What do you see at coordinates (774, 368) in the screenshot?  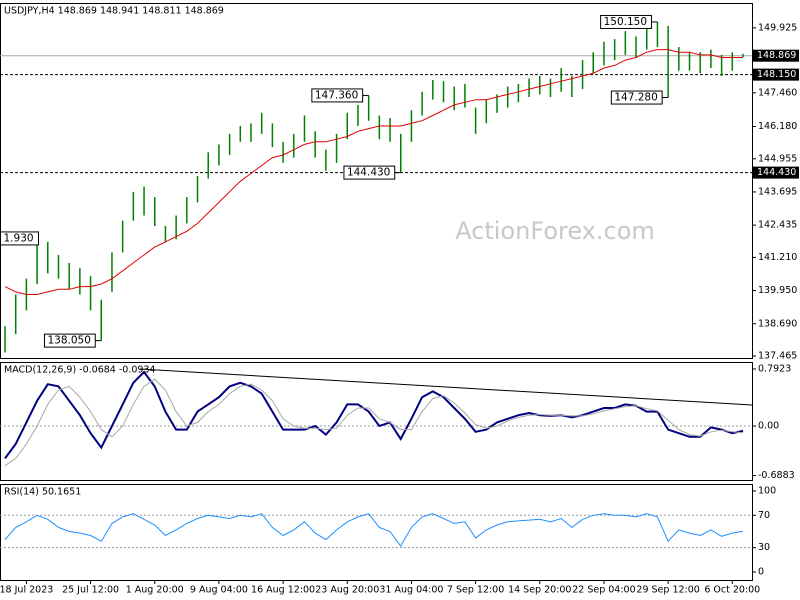 I see `y-tick-label: 0.7923` at bounding box center [774, 368].